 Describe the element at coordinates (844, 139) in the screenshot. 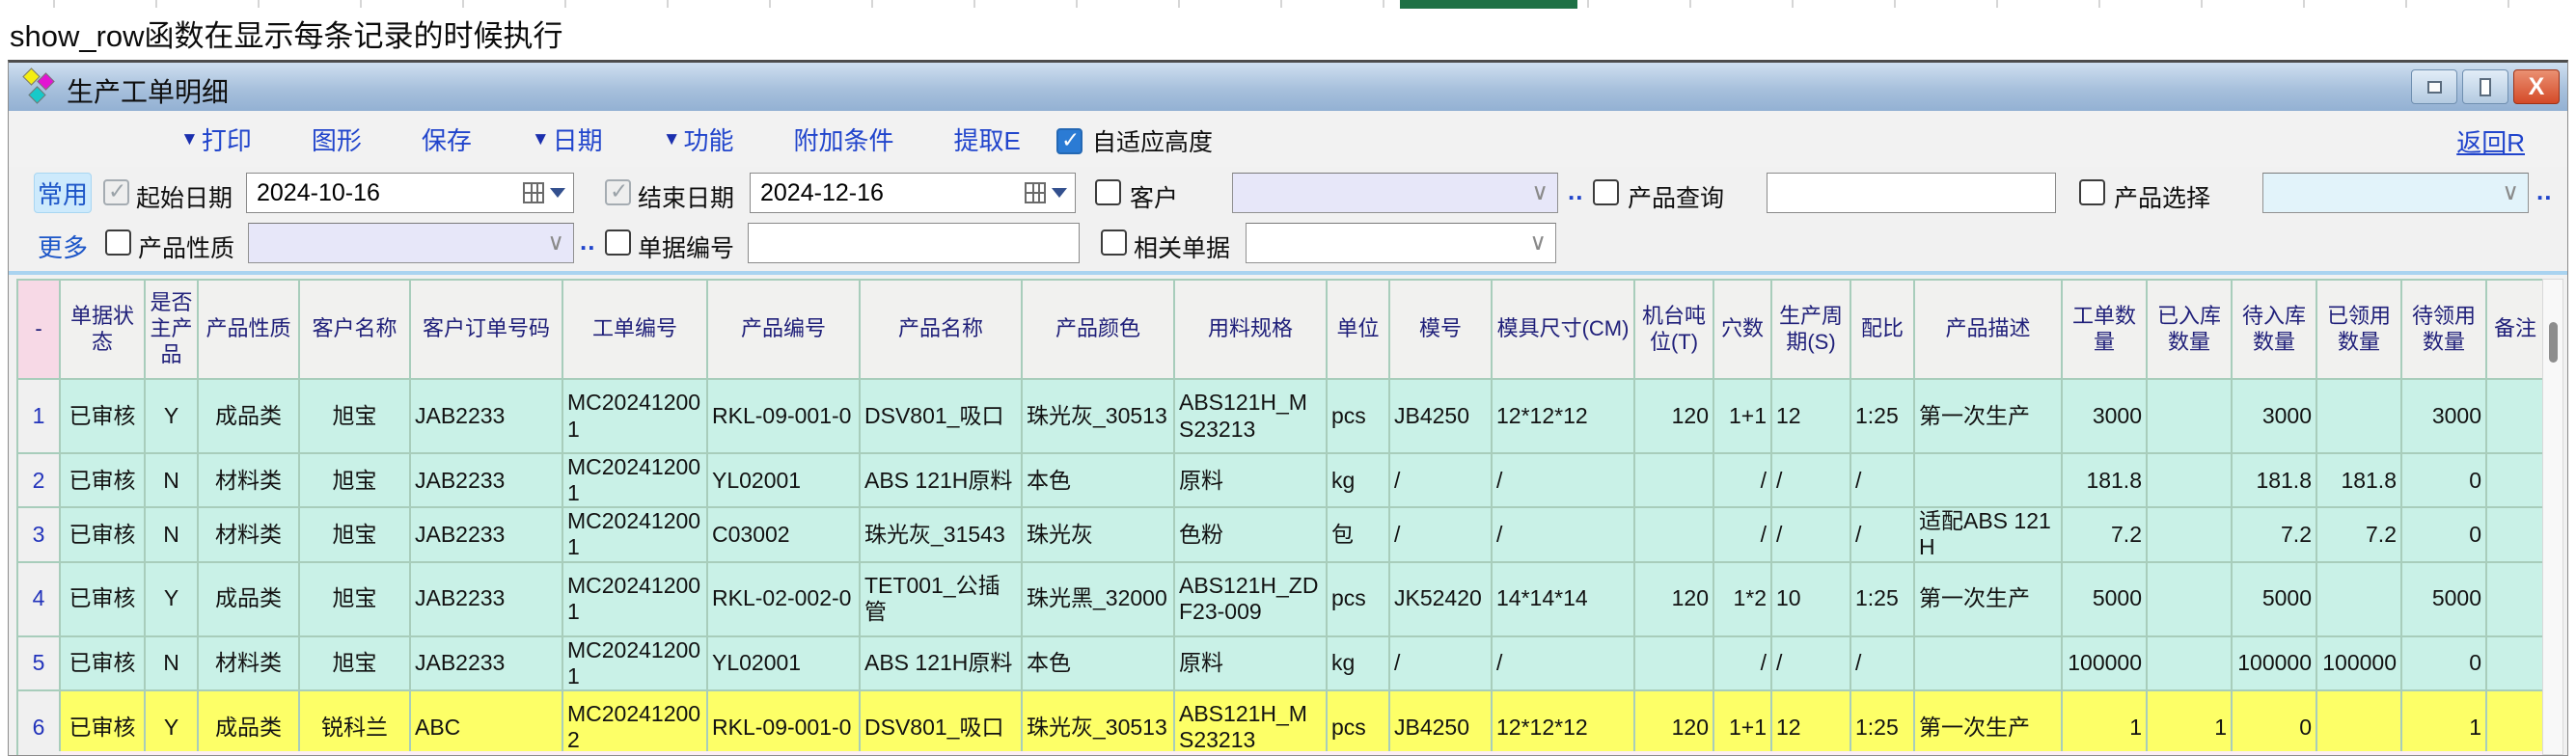

I see `toolbar-button-extra-conditions: 附加条件` at that location.